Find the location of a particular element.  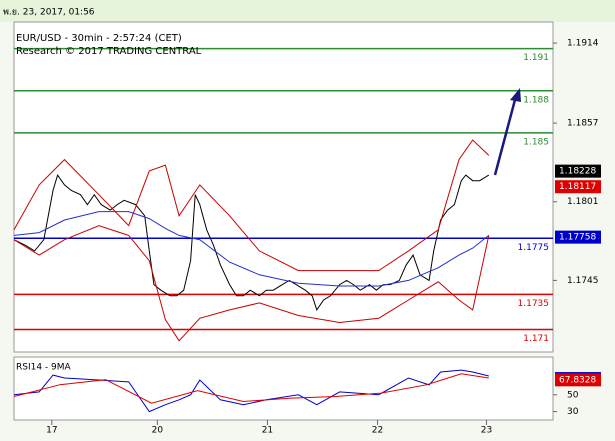

price-tag-label: 1.18117 is located at coordinates (577, 187).